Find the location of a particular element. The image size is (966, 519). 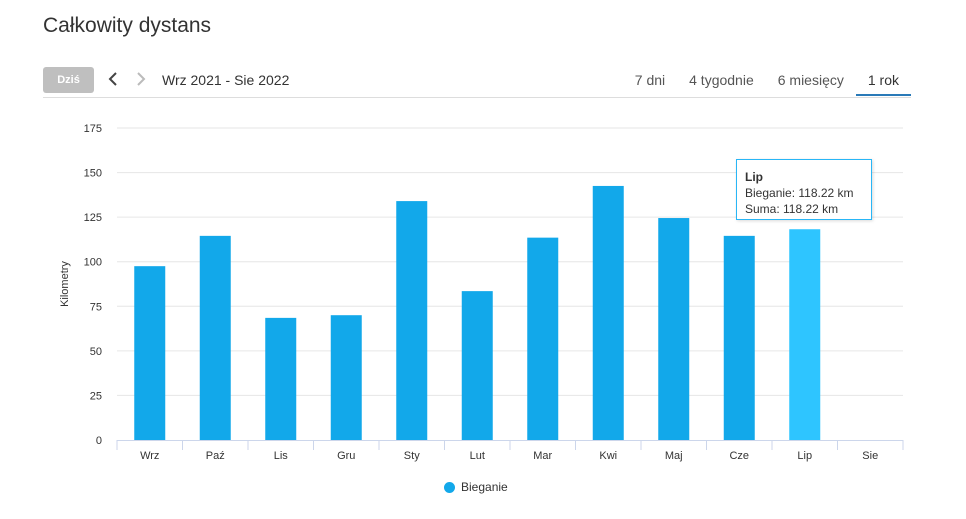

period-tabs: 7 dni 4 tygodnie 6 miesięcy 1 rok is located at coordinates (767, 79).